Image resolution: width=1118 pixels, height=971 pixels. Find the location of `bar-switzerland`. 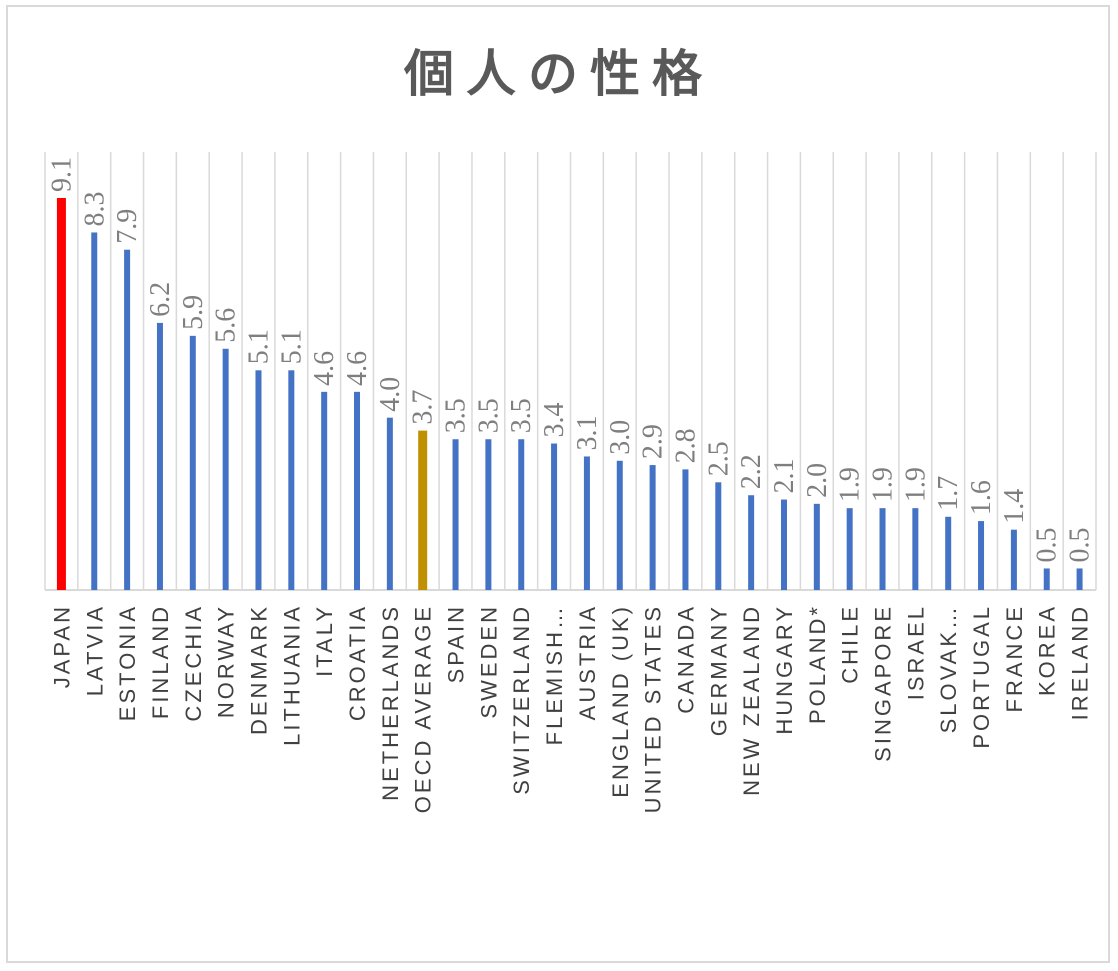

bar-switzerland is located at coordinates (521, 514).